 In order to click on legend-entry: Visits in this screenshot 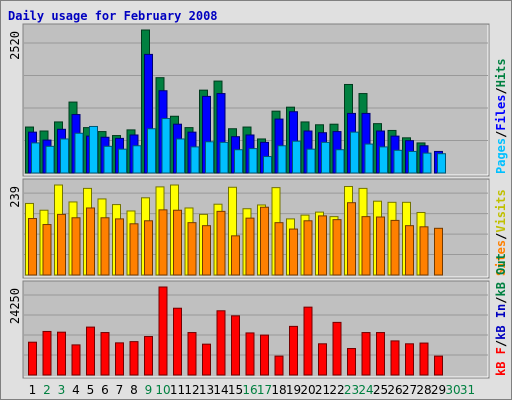, I will do `click(501, 210)`.